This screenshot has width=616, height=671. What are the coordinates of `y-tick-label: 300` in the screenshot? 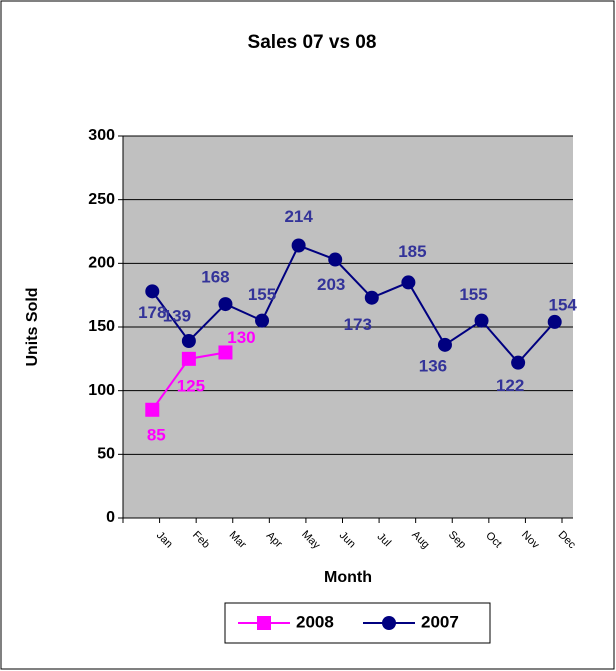 It's located at (101, 135).